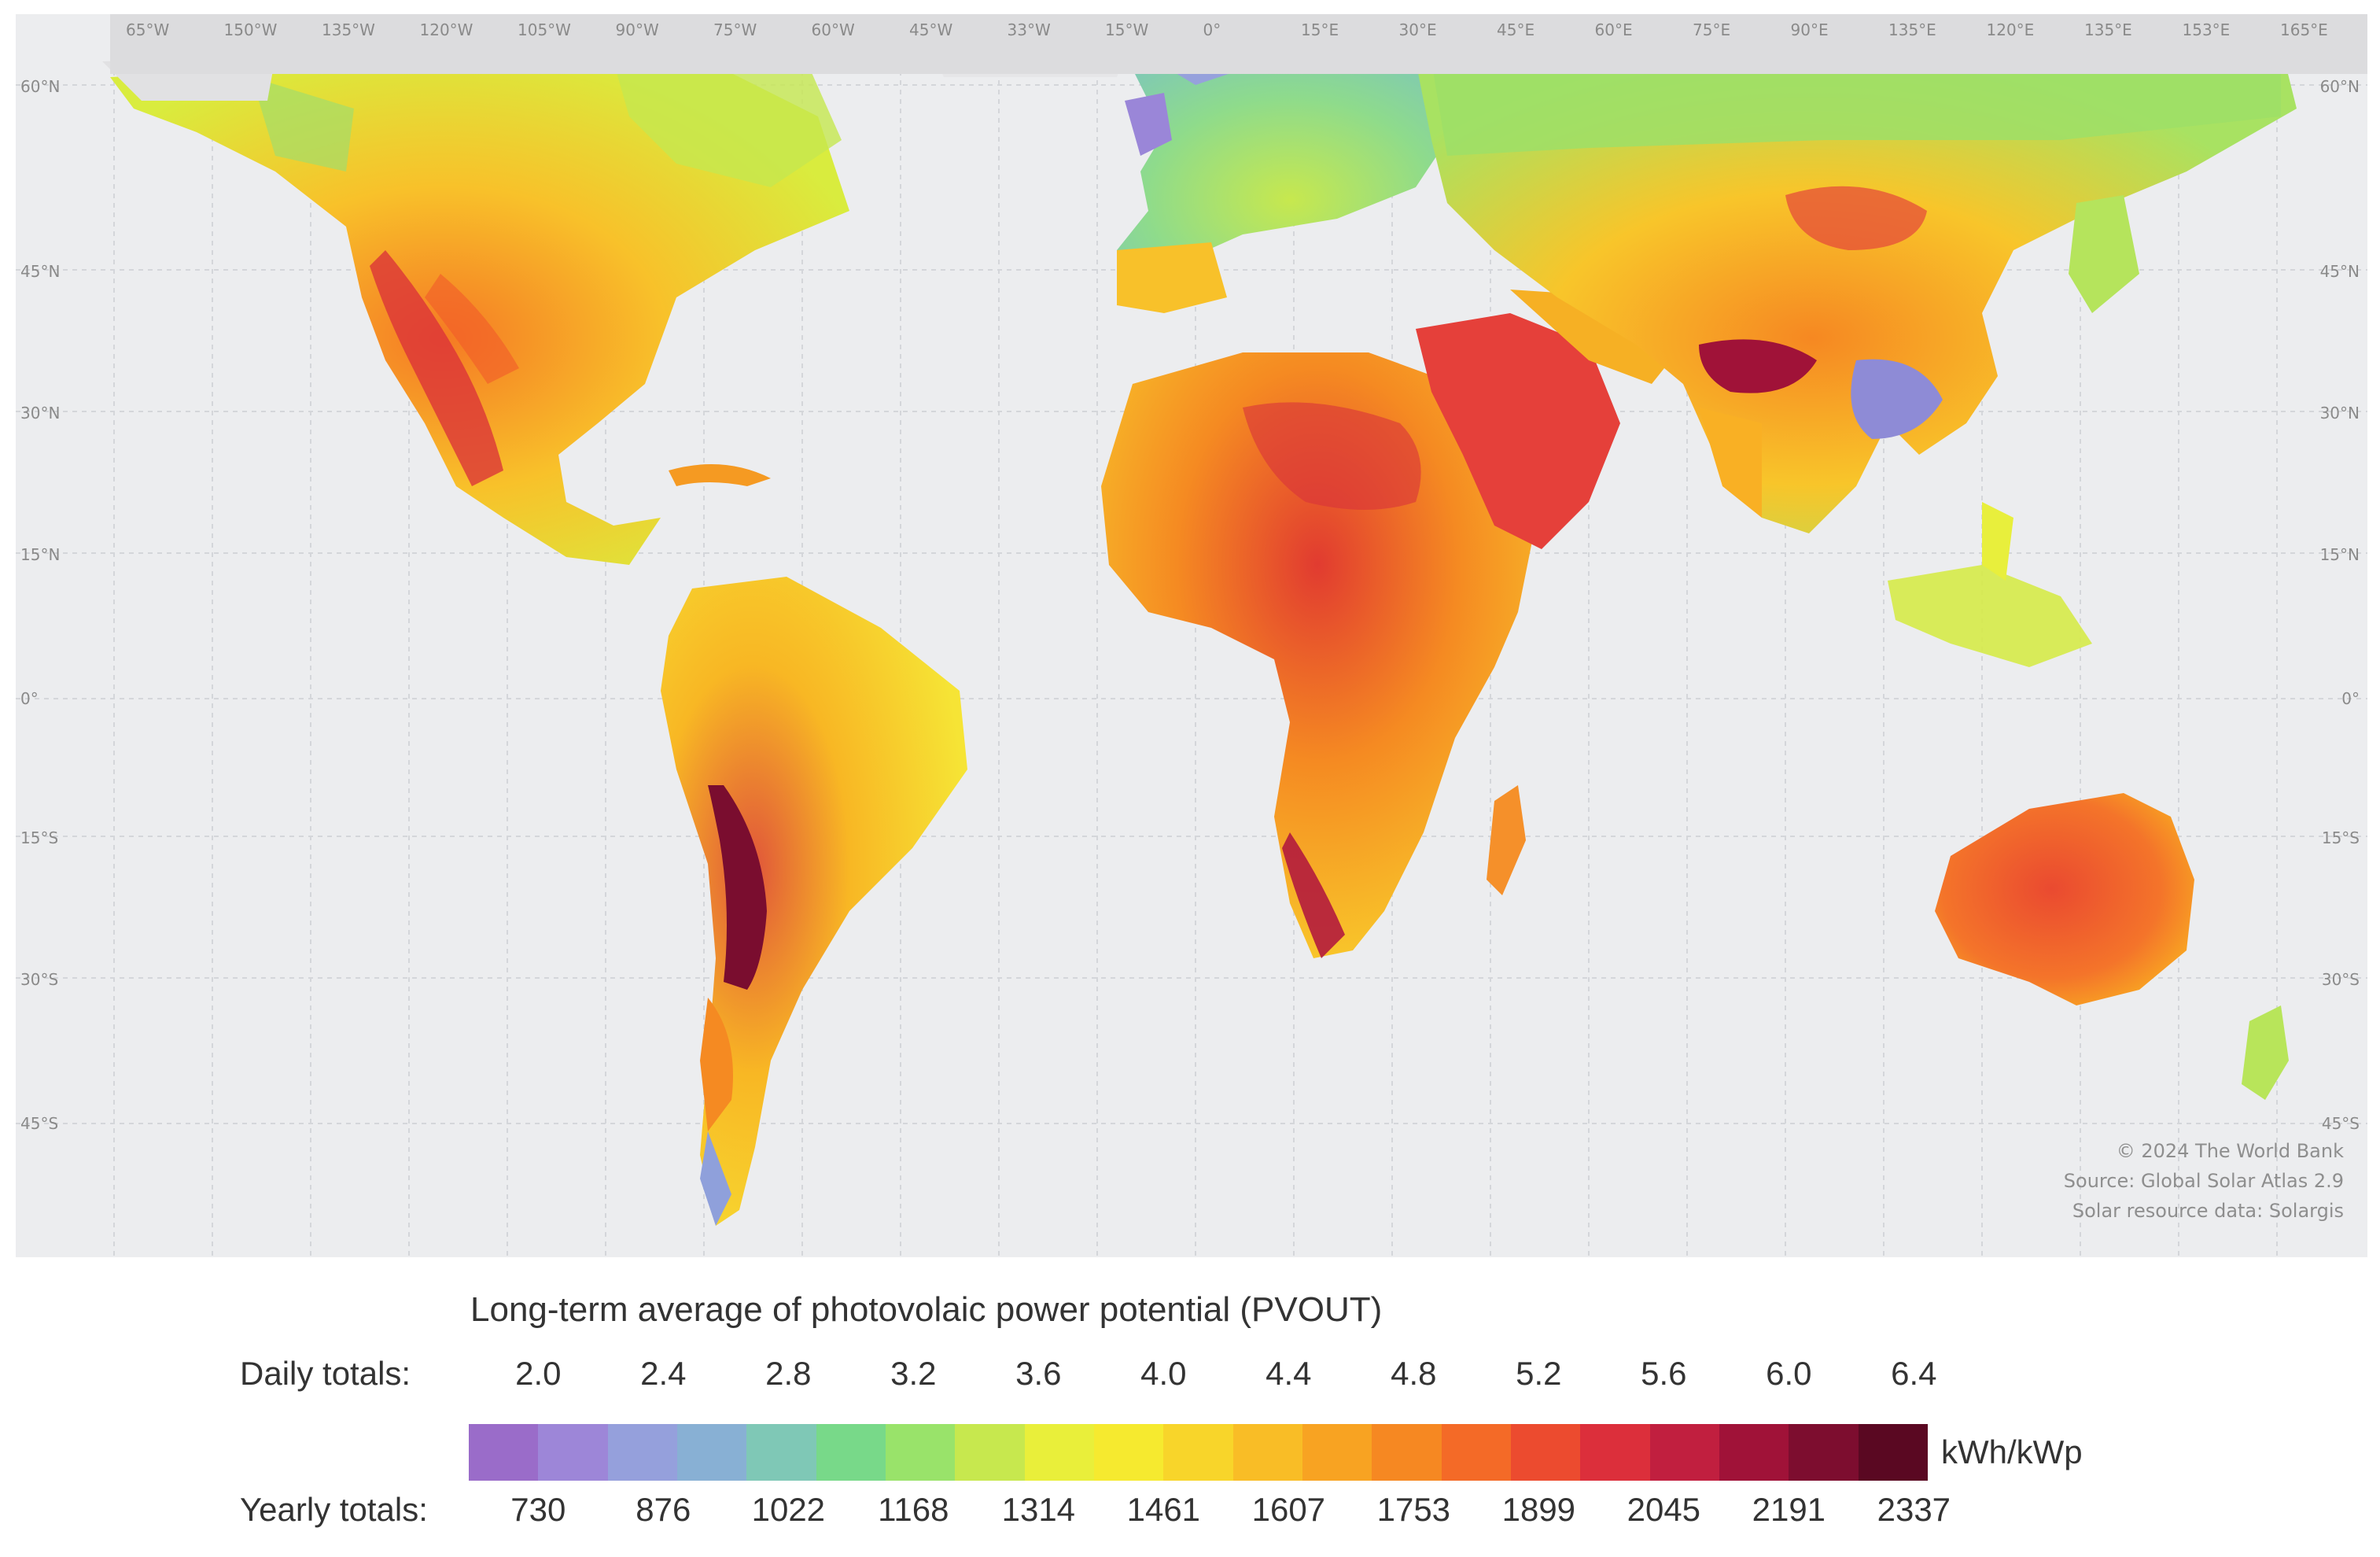  What do you see at coordinates (325, 1373) in the screenshot?
I see `daily-totals-label: Daily totals:` at bounding box center [325, 1373].